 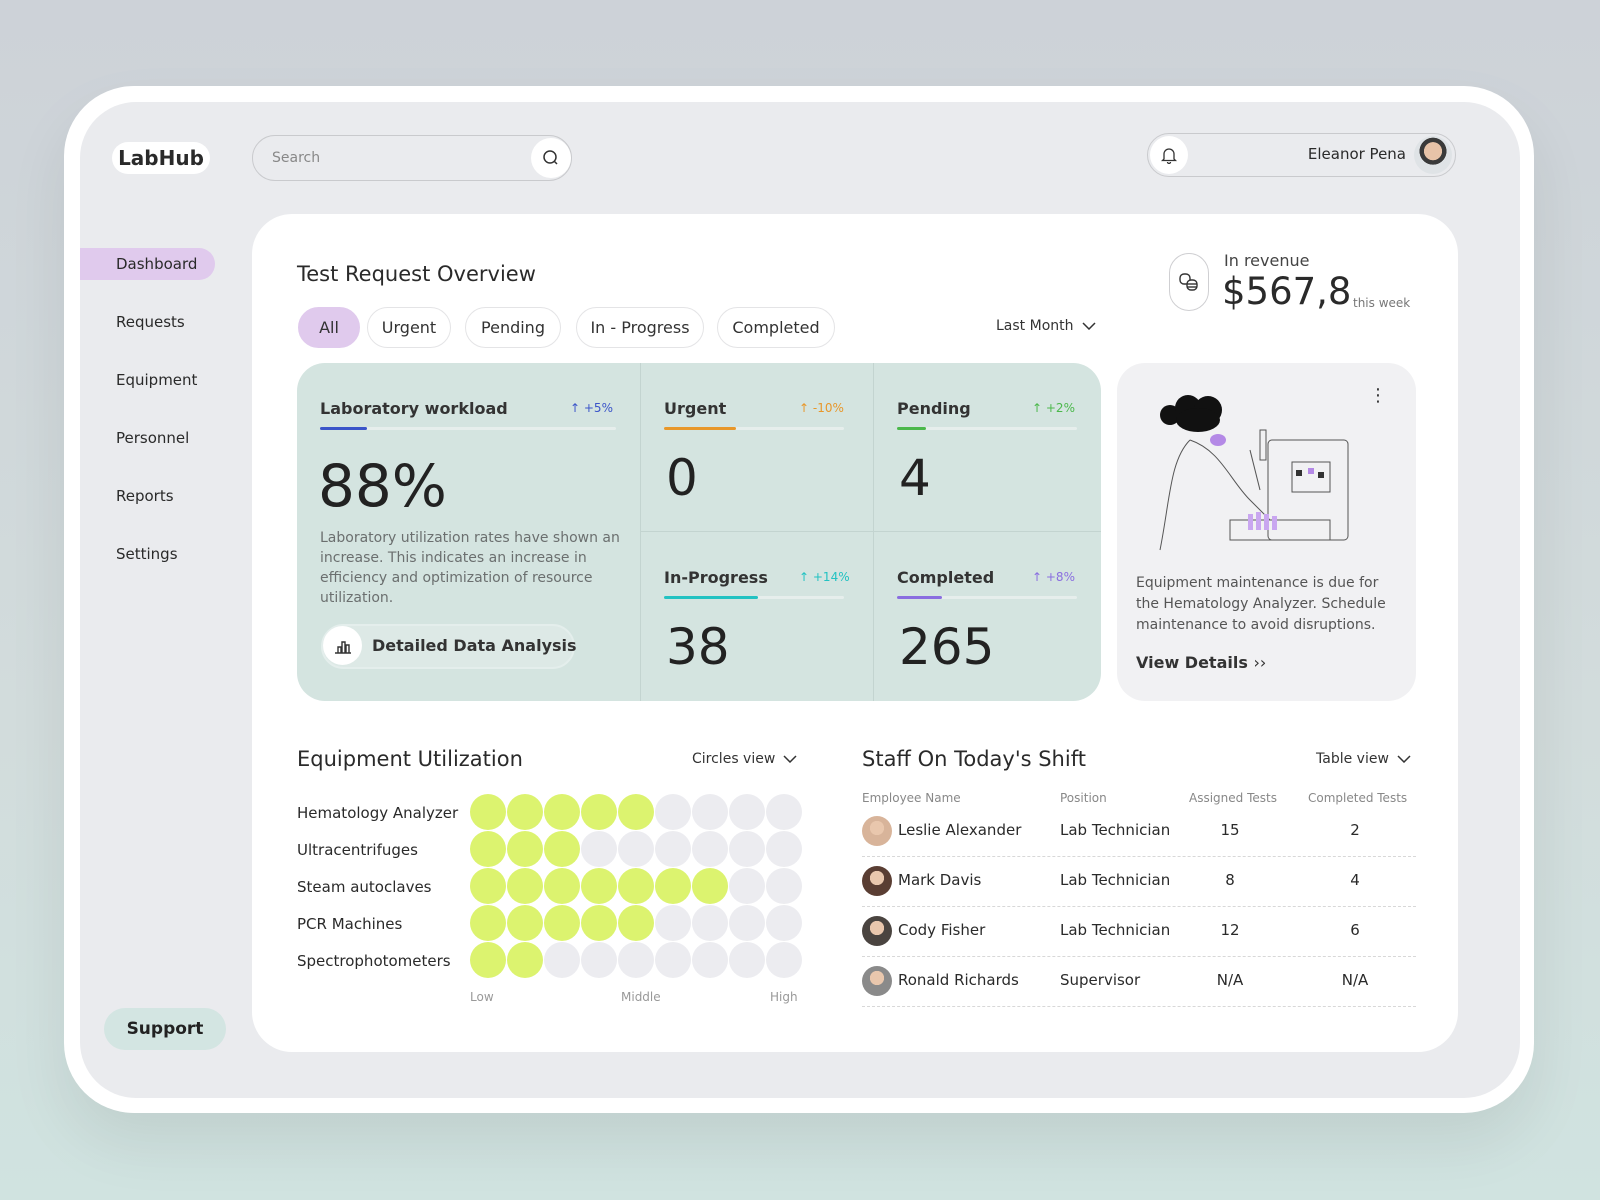 I want to click on row-divider, so click(x=1139, y=1006).